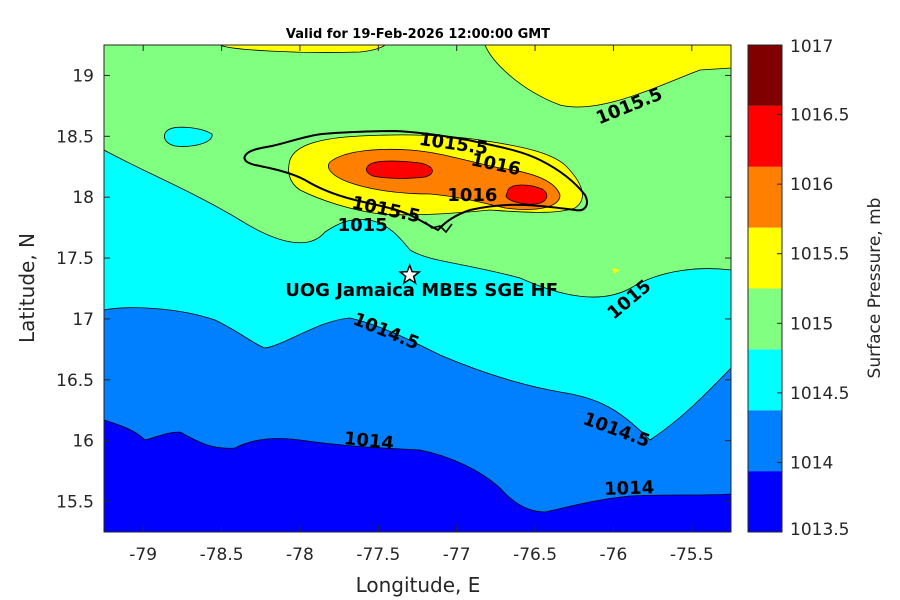  Describe the element at coordinates (457, 555) in the screenshot. I see `x-tick-label: -77` at that location.